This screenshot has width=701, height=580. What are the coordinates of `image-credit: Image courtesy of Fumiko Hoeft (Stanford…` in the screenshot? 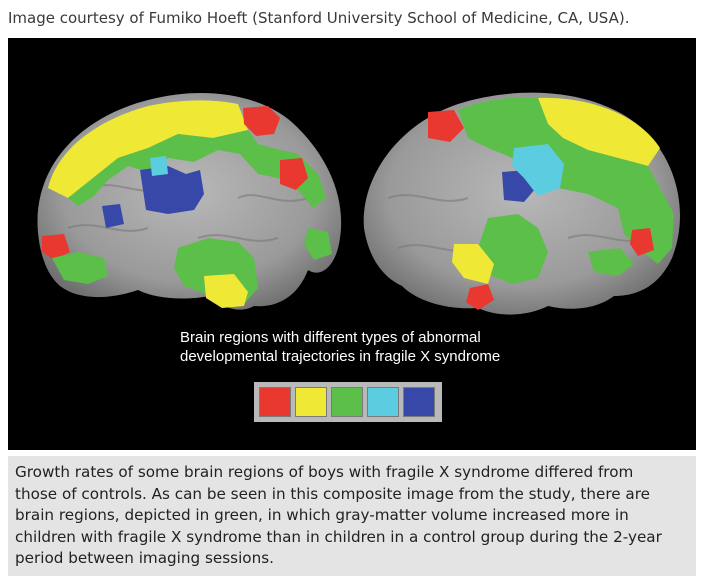 It's located at (319, 18).